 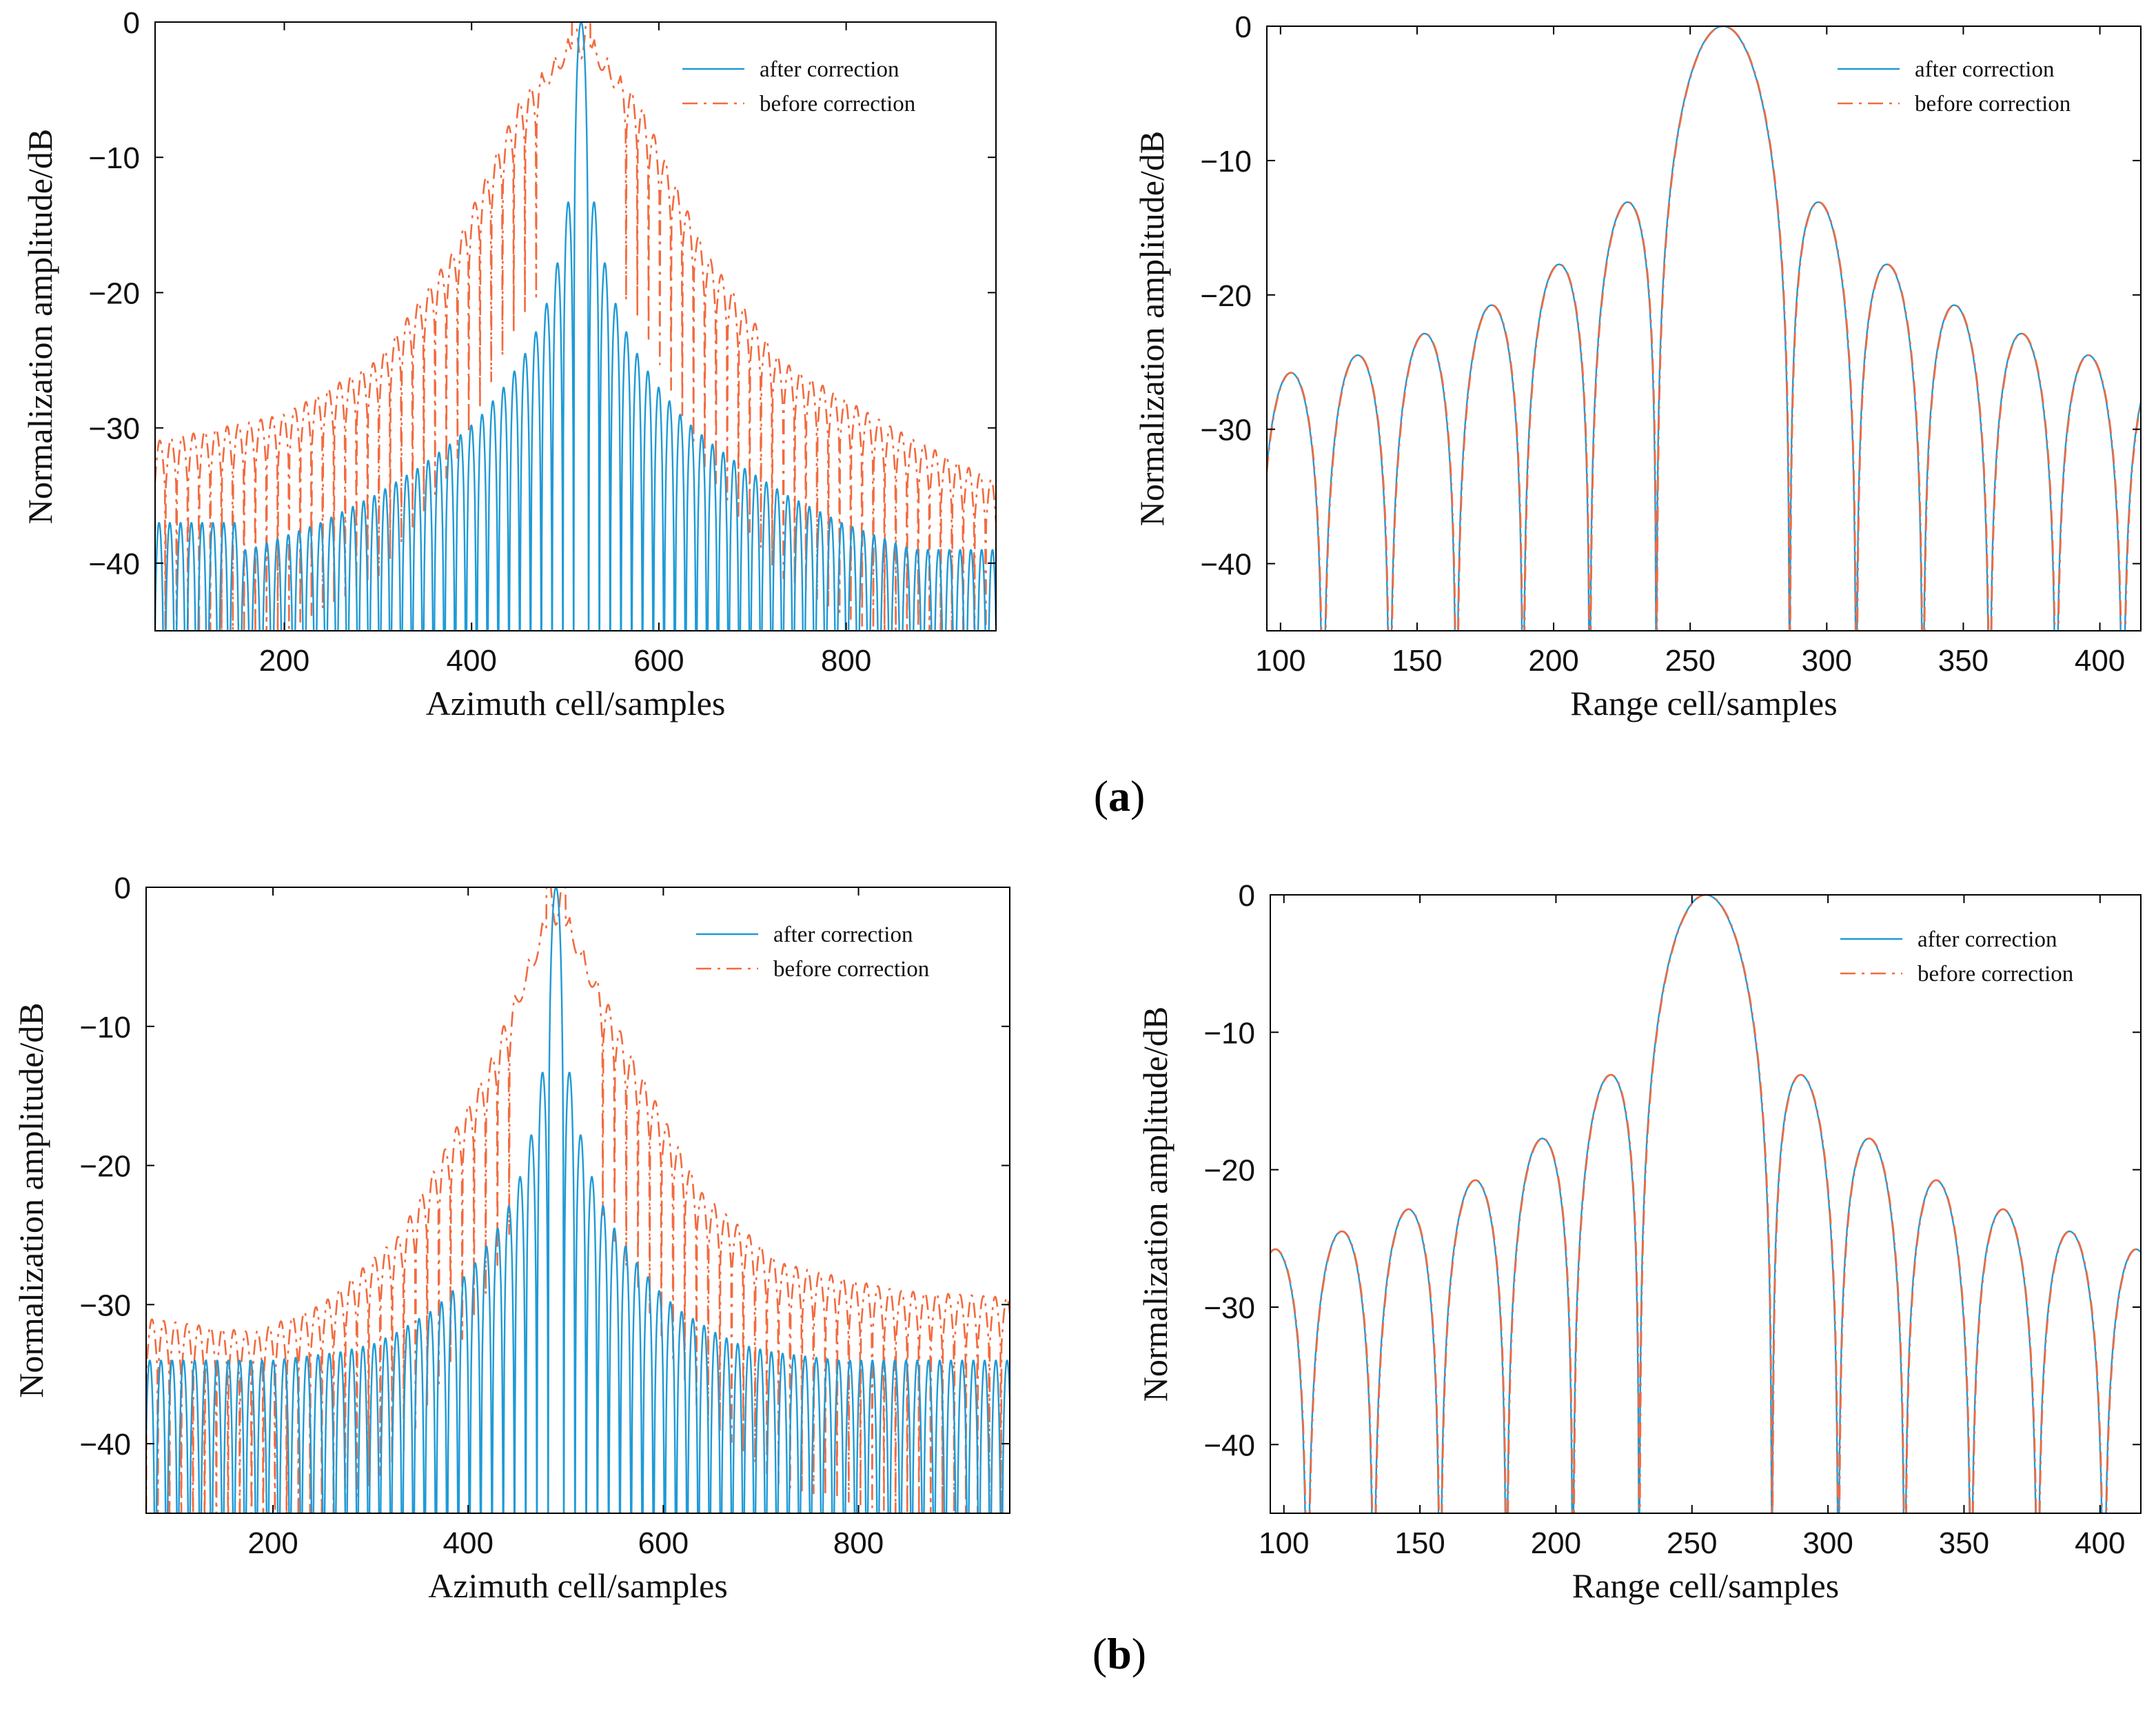 What do you see at coordinates (1119, 1653) in the screenshot?
I see `caption-b: (b)` at bounding box center [1119, 1653].